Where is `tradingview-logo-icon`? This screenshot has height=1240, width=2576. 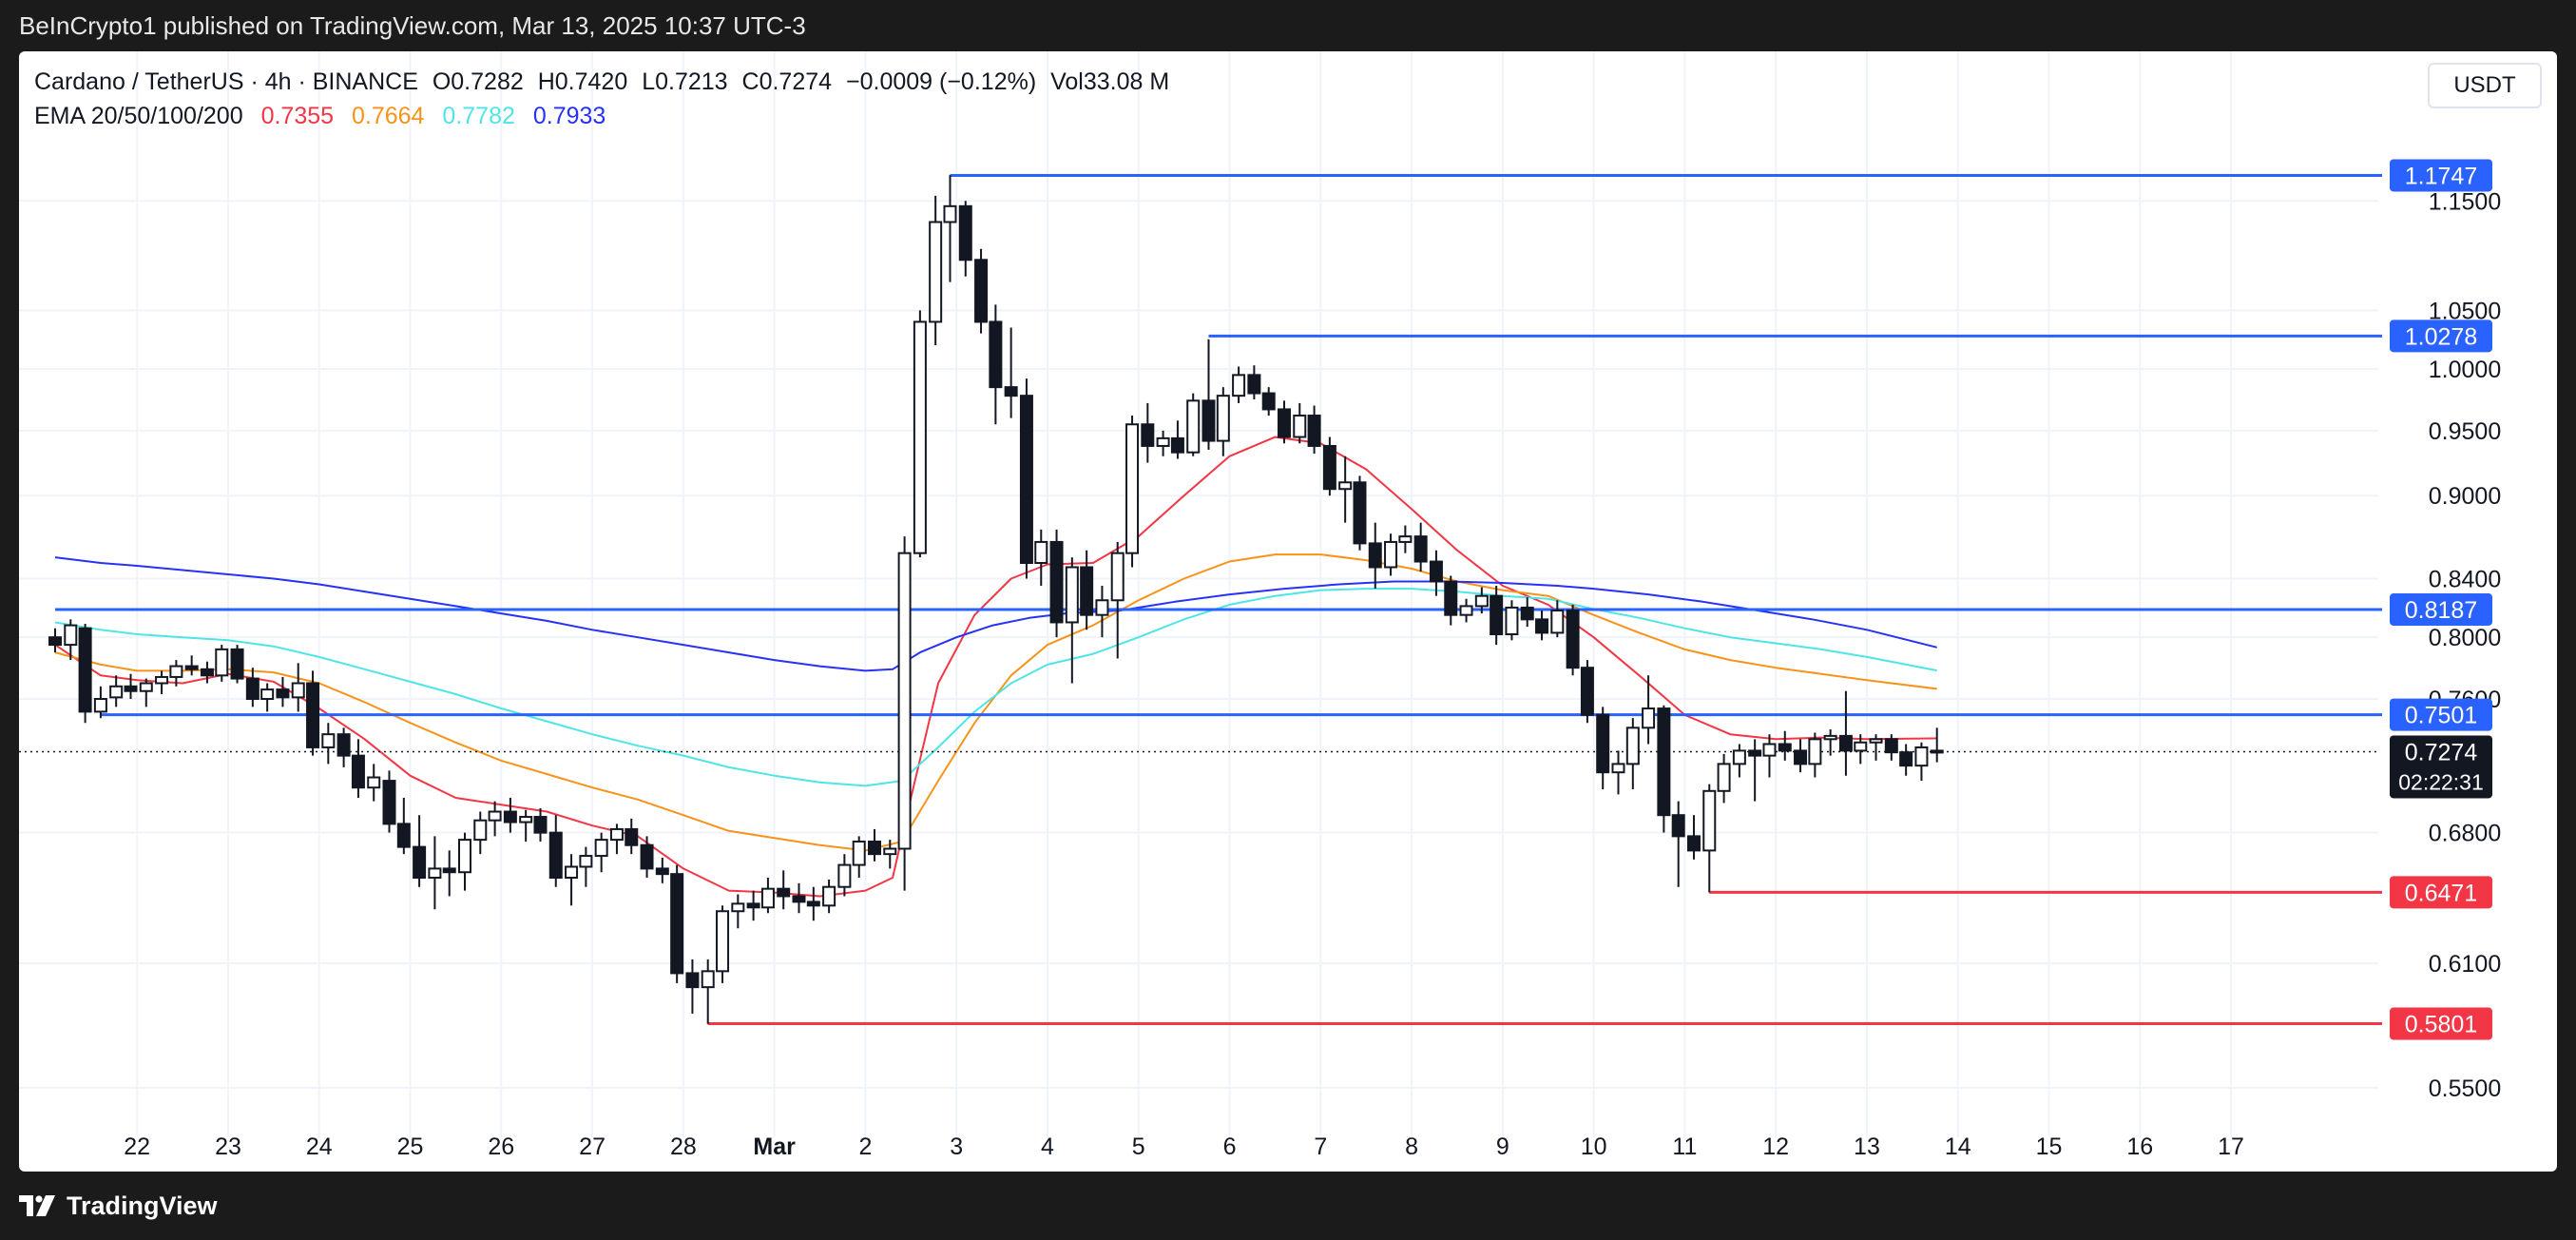
tradingview-logo-icon is located at coordinates (37, 1205).